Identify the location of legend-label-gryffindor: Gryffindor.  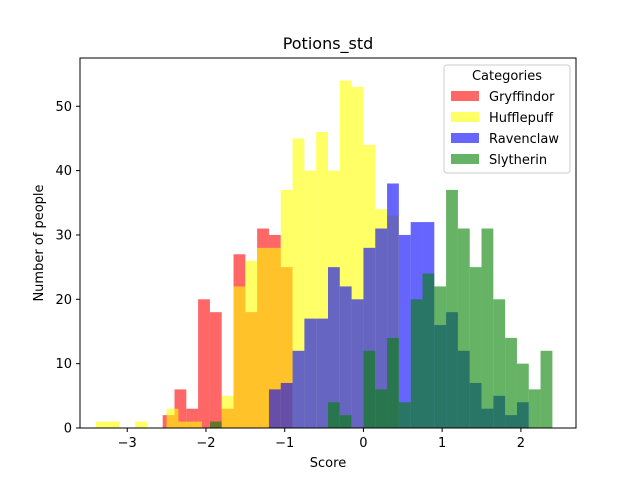
(522, 97).